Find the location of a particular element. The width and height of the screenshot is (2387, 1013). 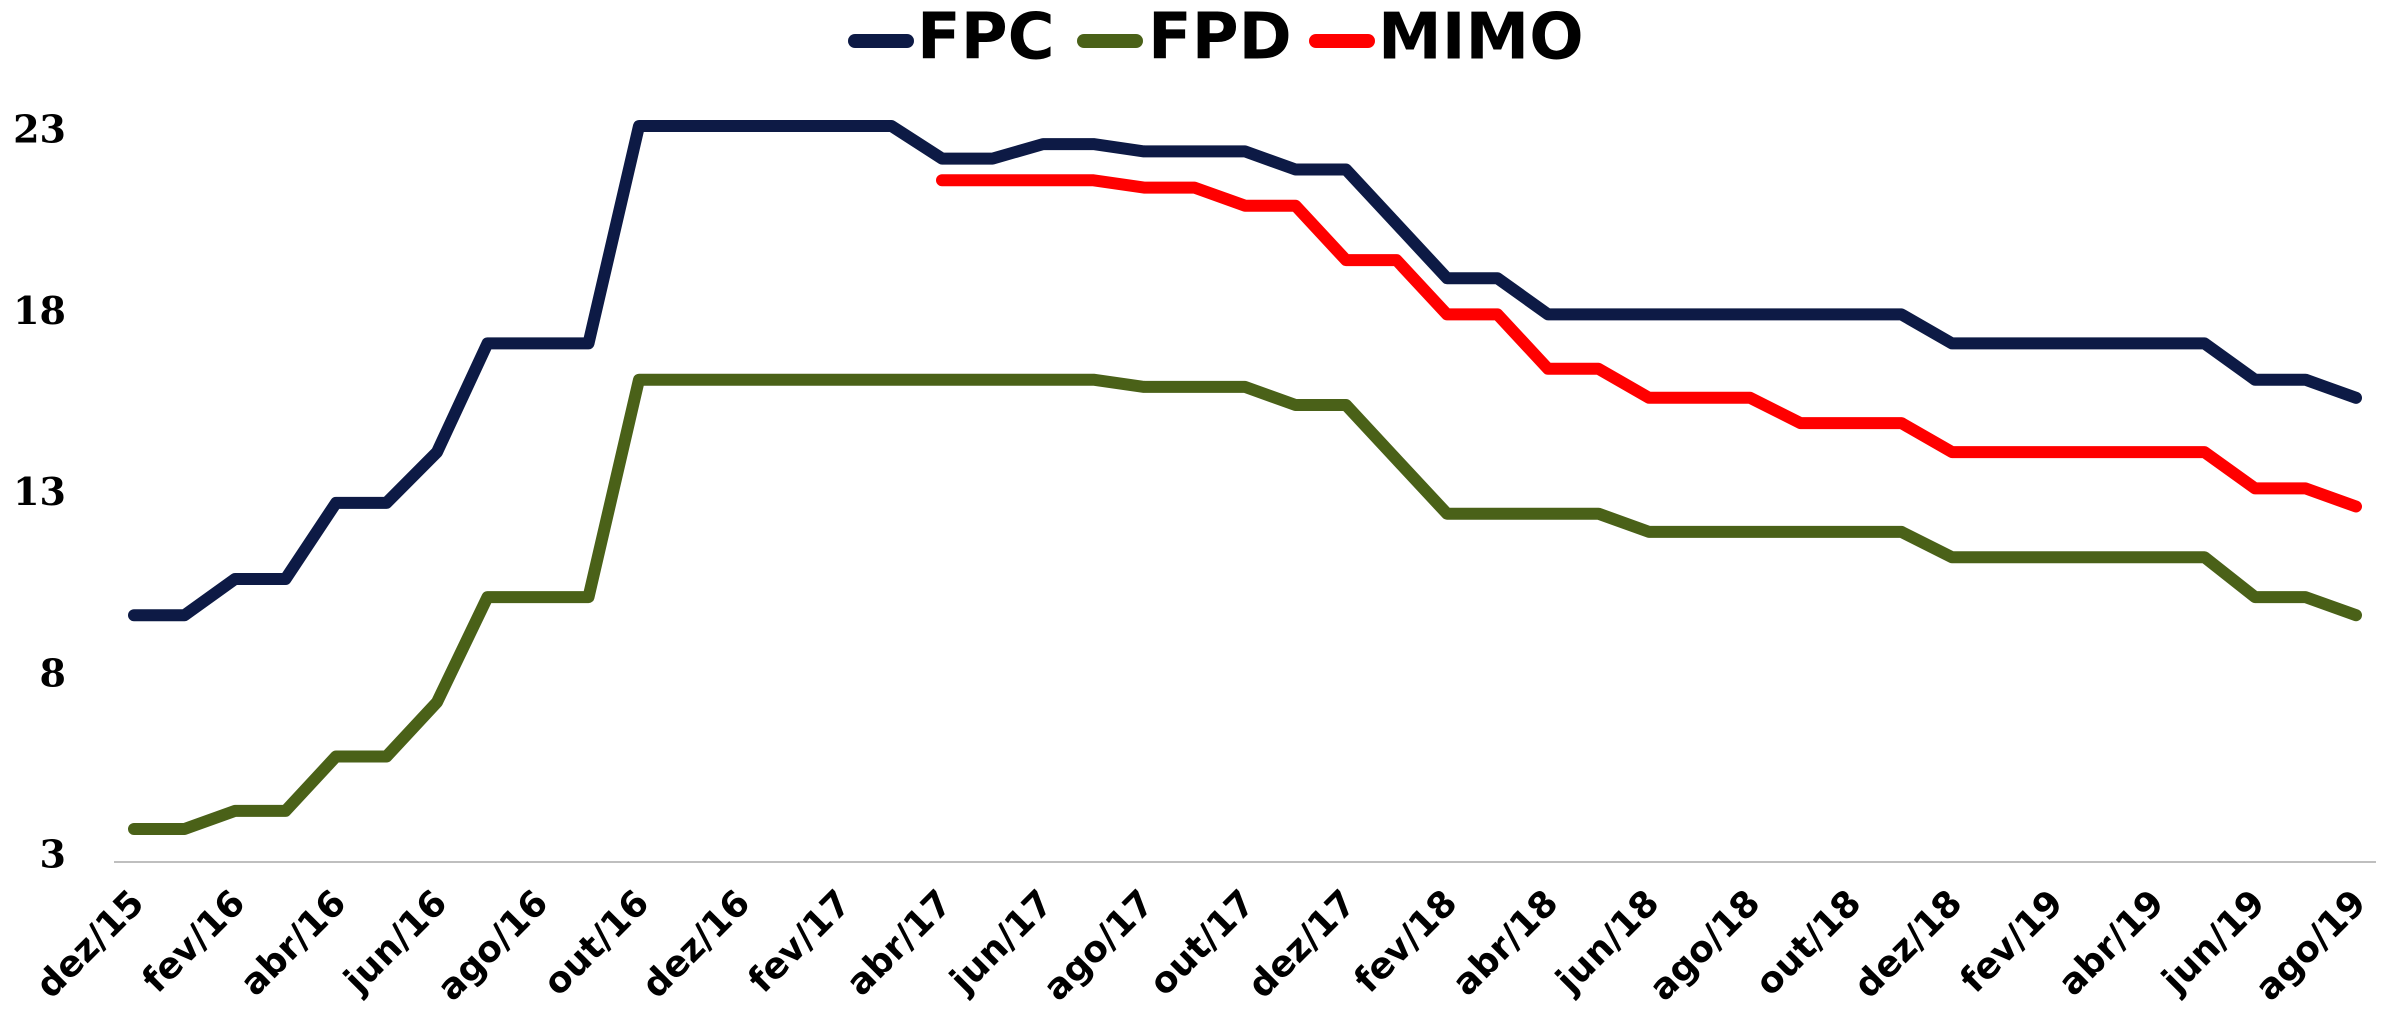

y-tick-label: 3 is located at coordinates (53, 854).